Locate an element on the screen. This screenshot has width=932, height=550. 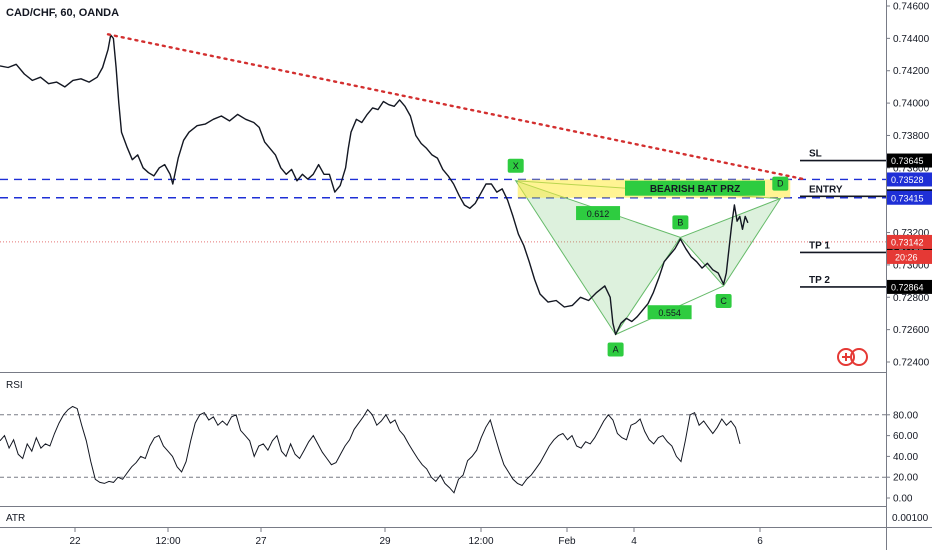
rsi-label: RSI is located at coordinates (14, 385).